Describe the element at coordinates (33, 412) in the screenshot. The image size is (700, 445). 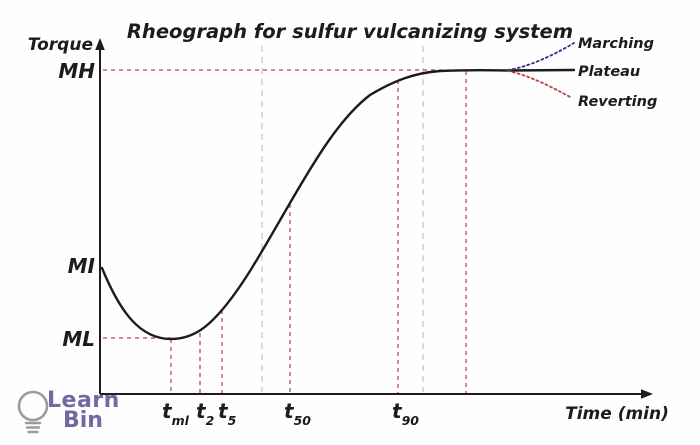
I see `lightbulb-icon` at that location.